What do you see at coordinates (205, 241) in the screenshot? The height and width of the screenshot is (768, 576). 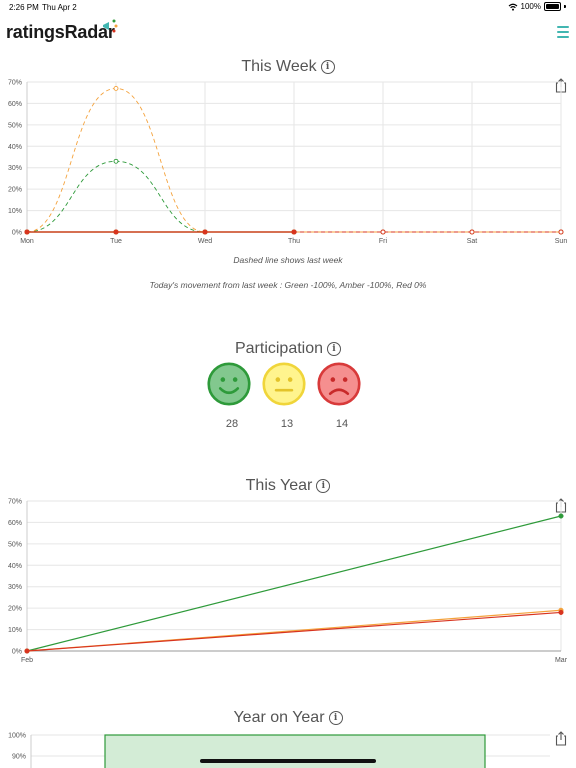 I see `x-tick-label: Wed` at bounding box center [205, 241].